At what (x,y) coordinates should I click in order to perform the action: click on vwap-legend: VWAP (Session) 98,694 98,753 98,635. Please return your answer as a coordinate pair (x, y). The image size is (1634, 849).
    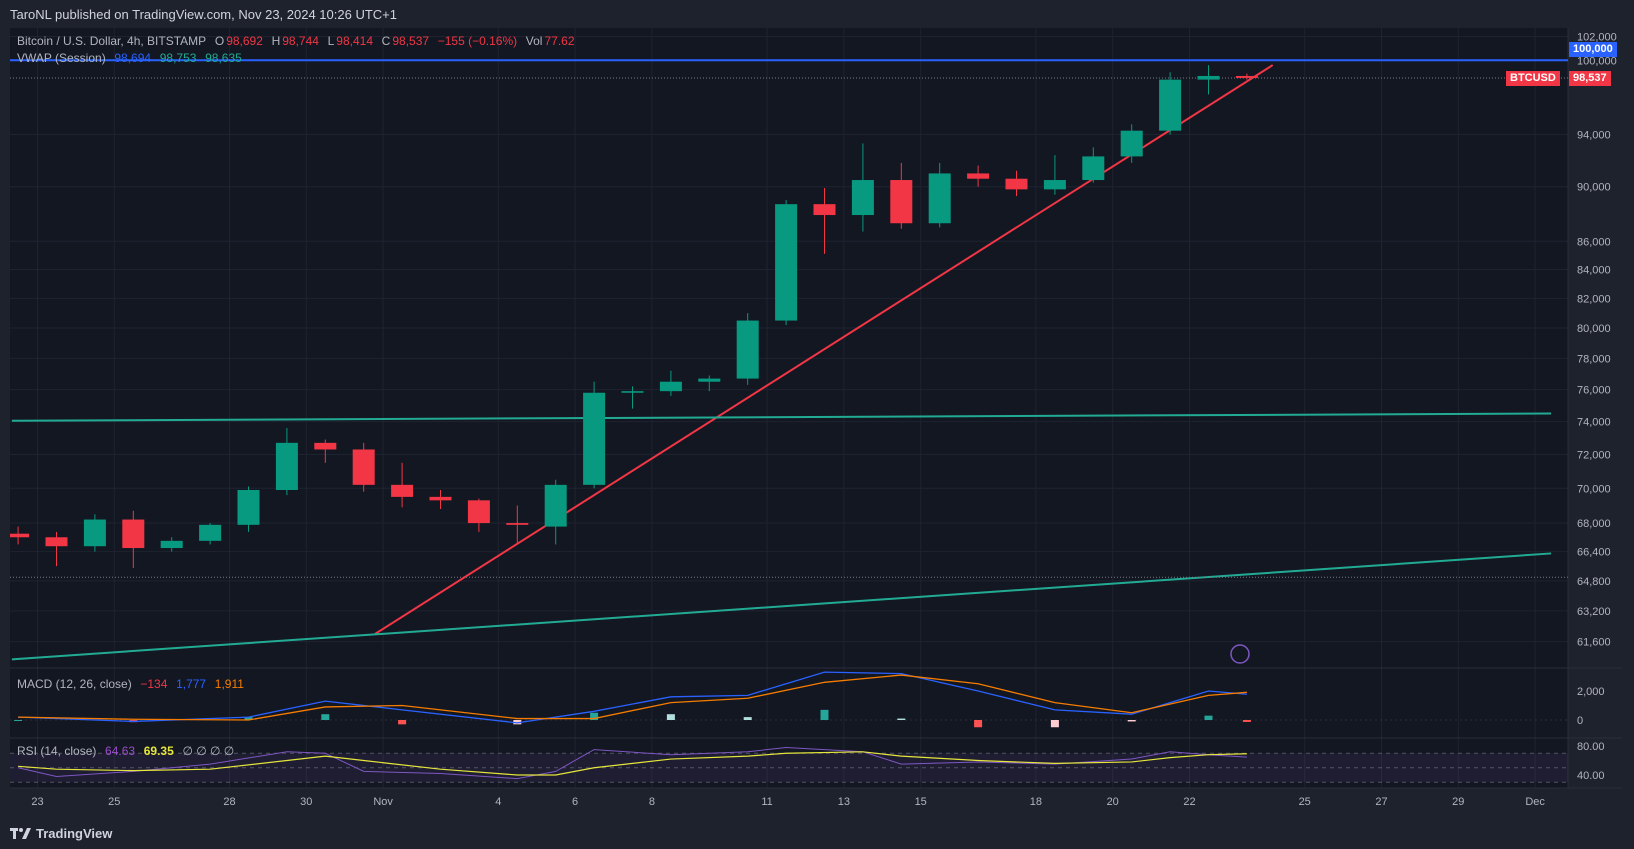
    Looking at the image, I should click on (130, 58).